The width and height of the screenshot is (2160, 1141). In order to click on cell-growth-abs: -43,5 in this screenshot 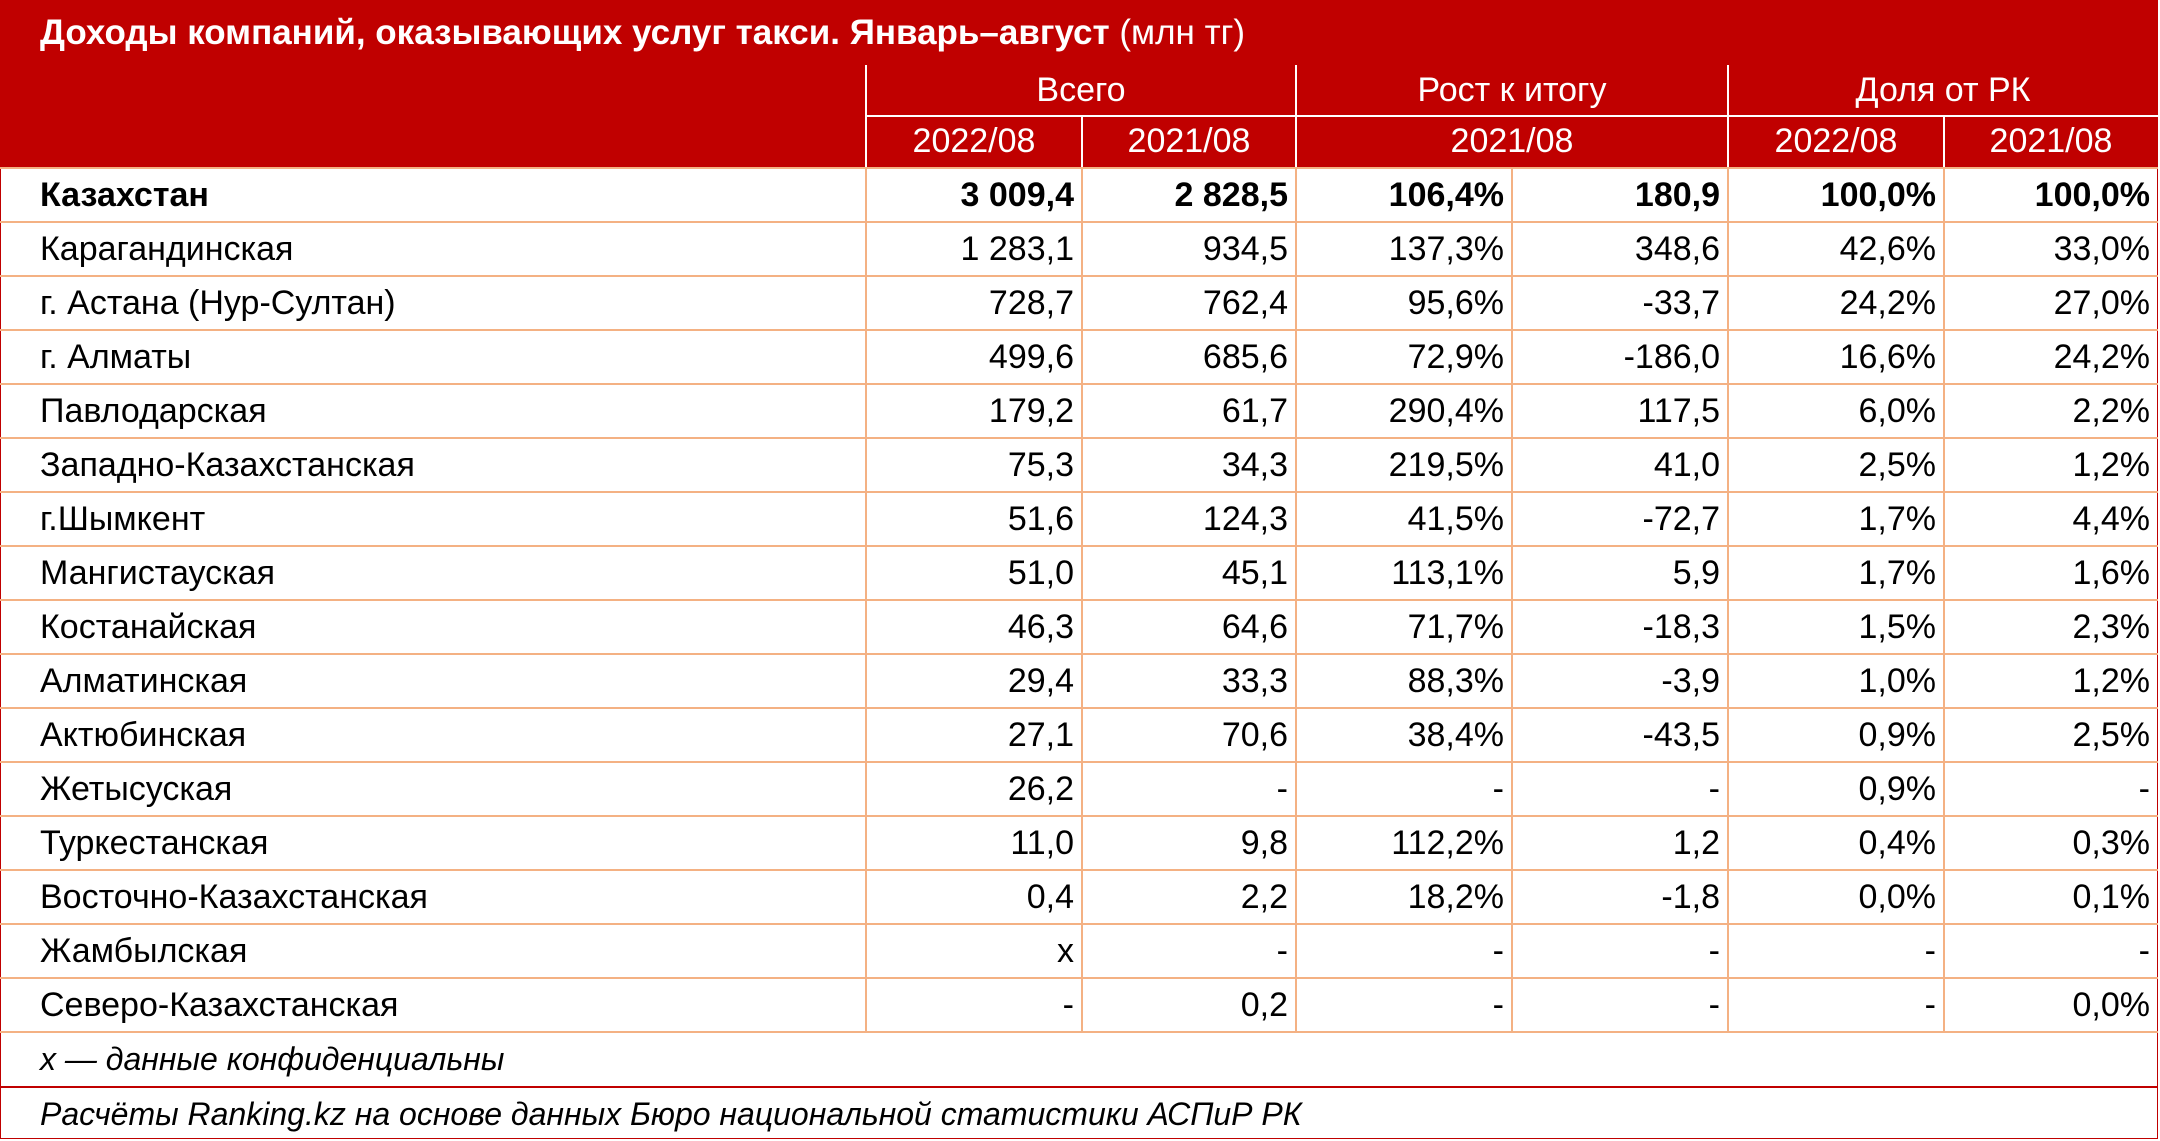, I will do `click(1681, 735)`.